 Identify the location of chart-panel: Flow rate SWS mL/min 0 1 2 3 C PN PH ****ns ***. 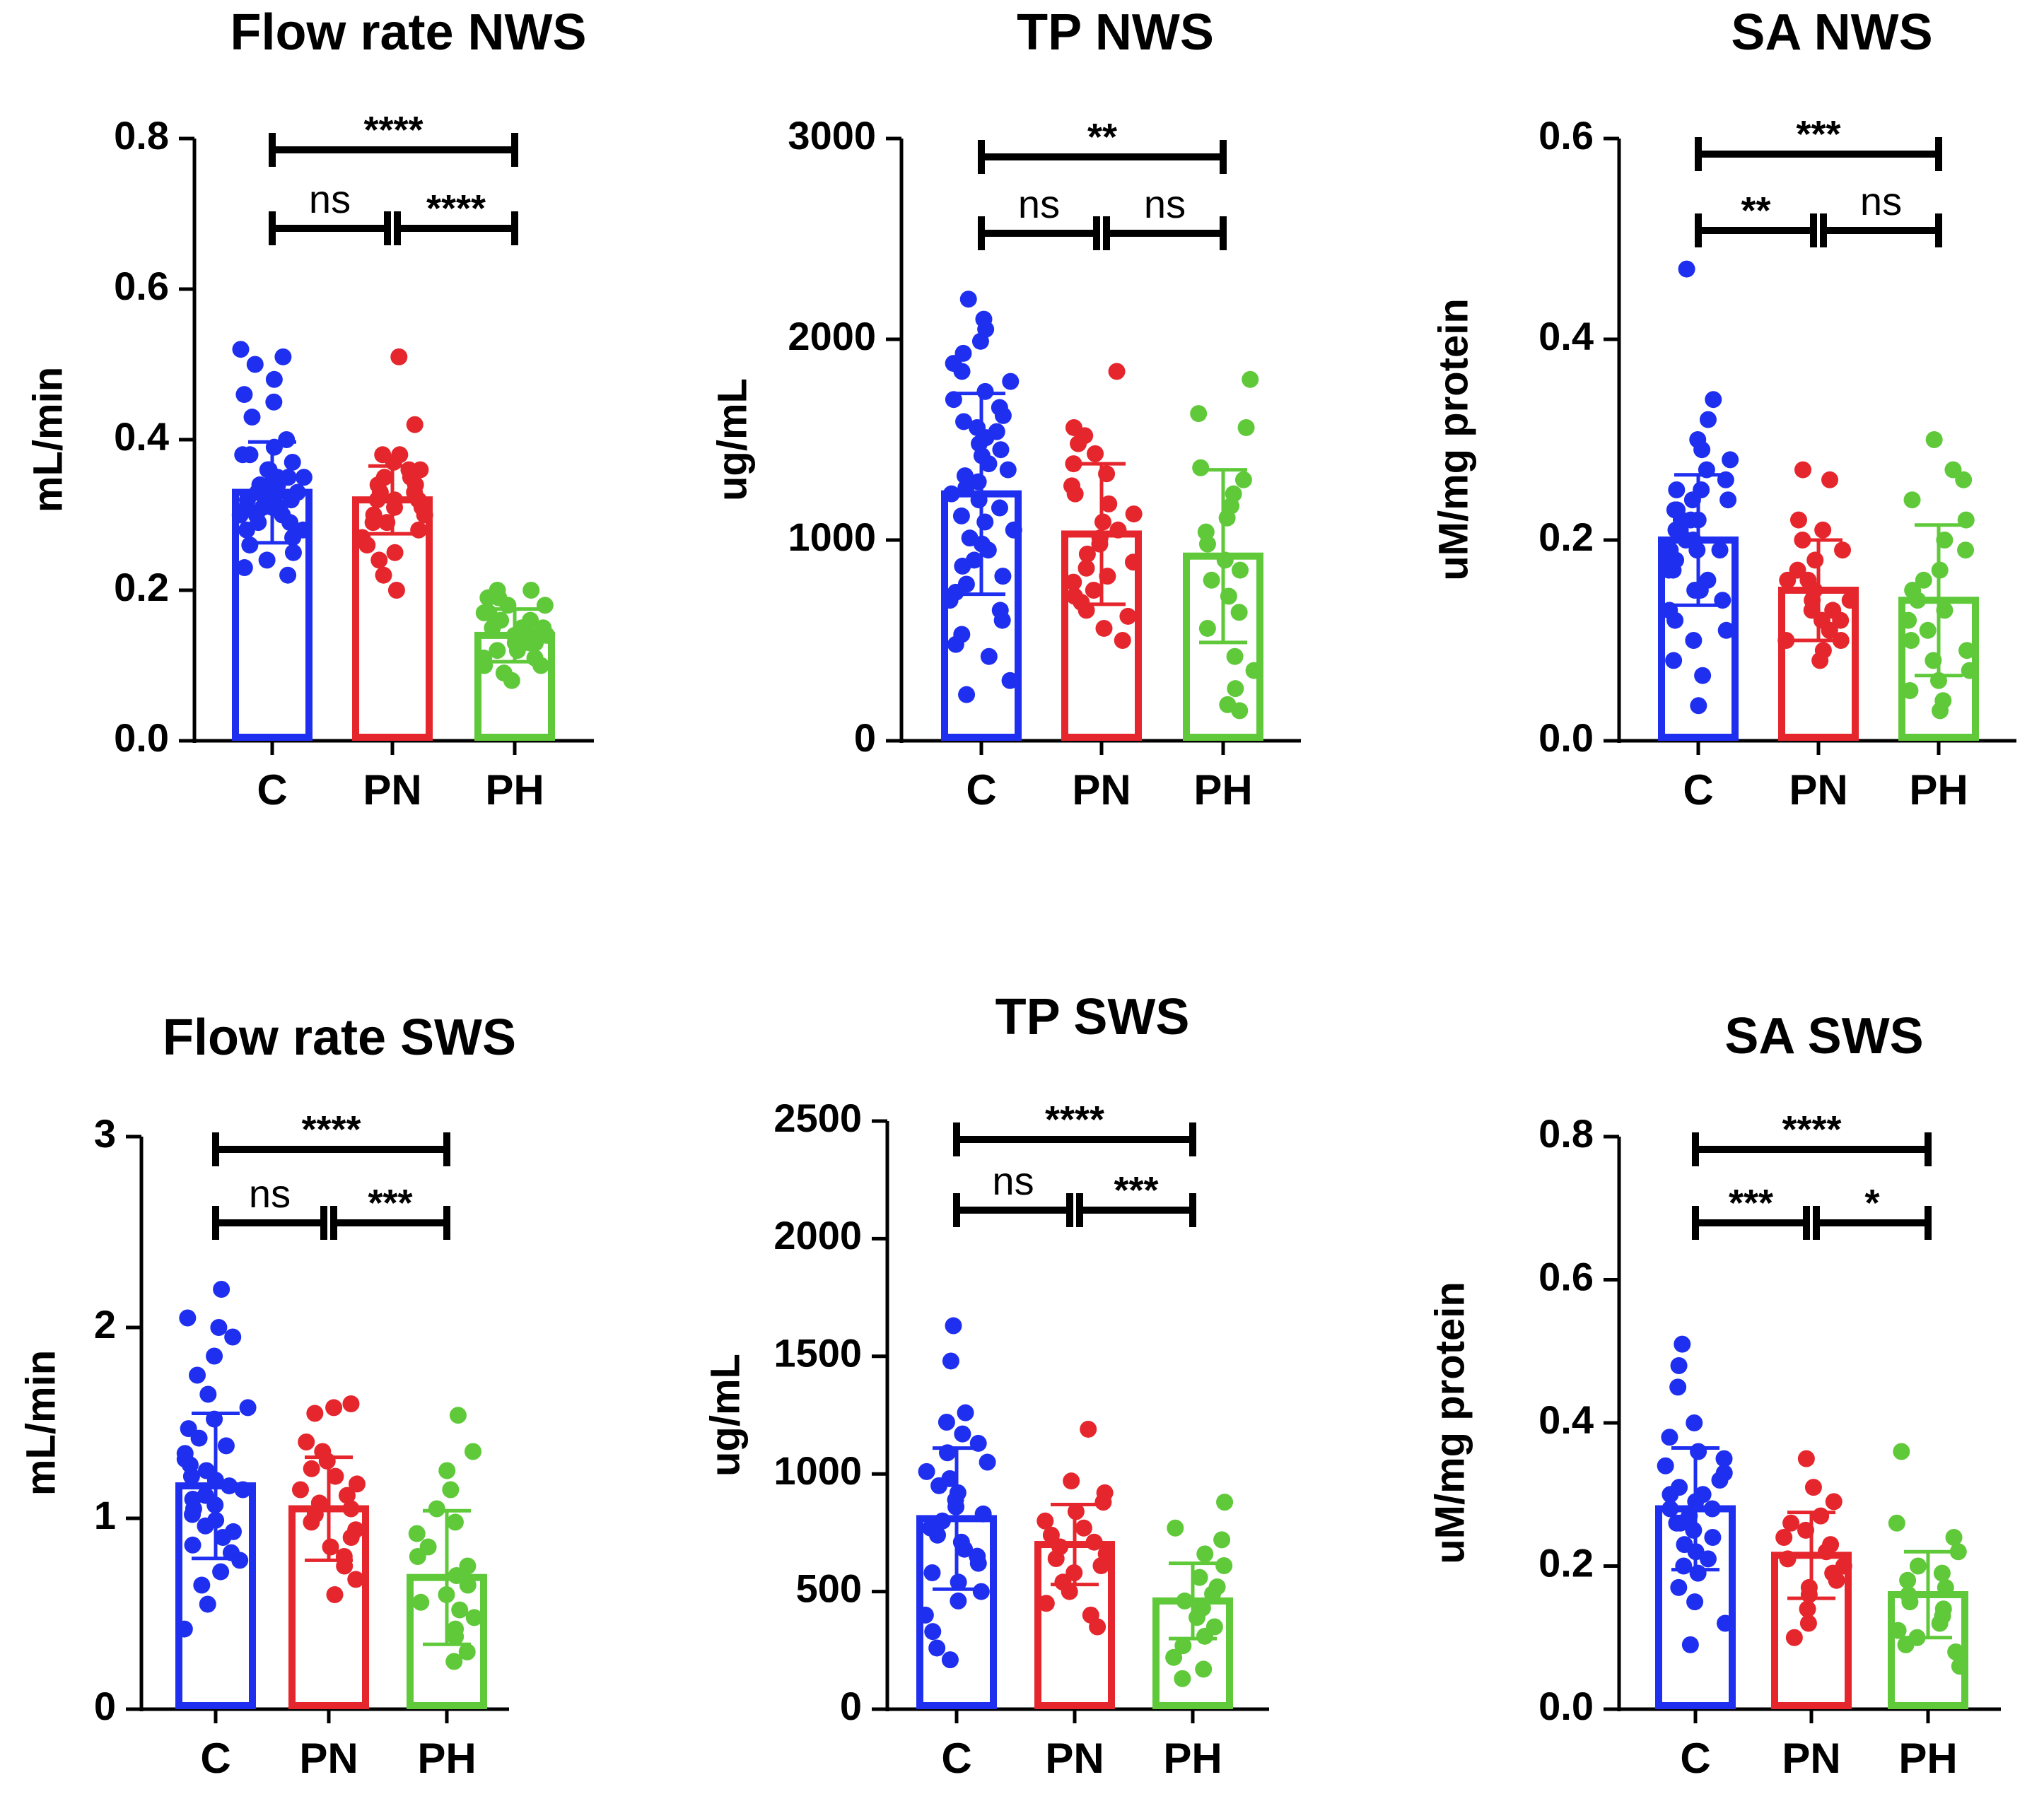
(267, 1395).